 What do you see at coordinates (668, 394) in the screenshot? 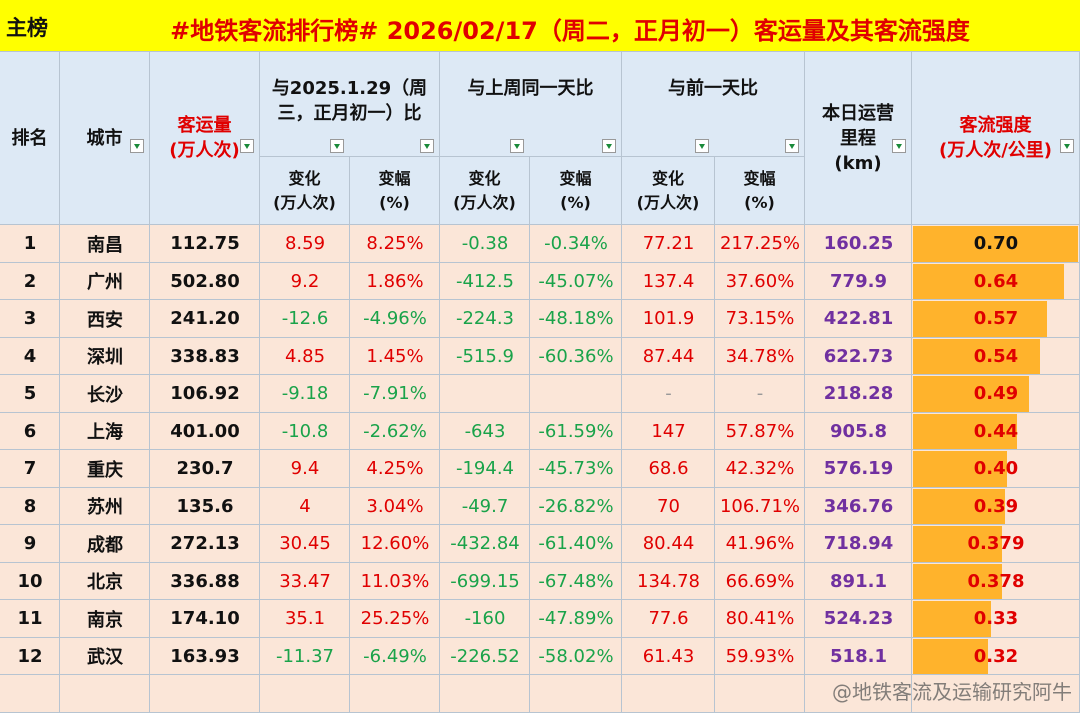
I see `cell-text: -` at bounding box center [668, 394].